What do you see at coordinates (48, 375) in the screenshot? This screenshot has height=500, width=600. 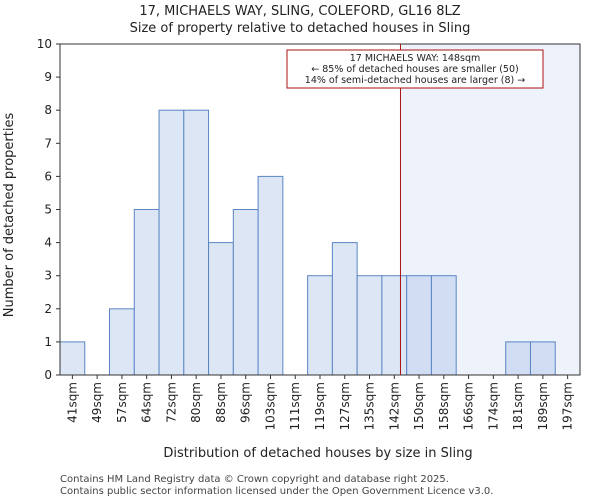 I see `y-tick-label: 0` at bounding box center [48, 375].